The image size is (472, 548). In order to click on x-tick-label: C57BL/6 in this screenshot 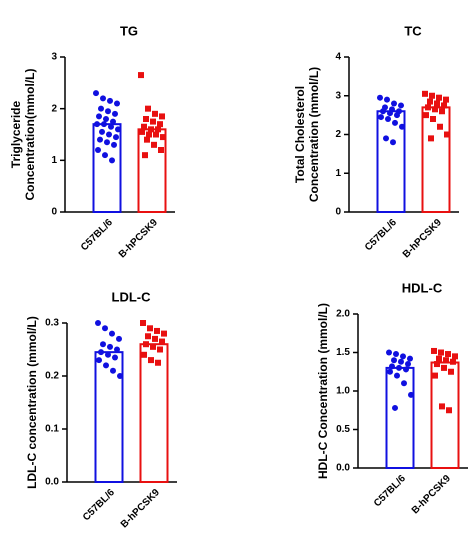, I will do `click(390, 491)`.